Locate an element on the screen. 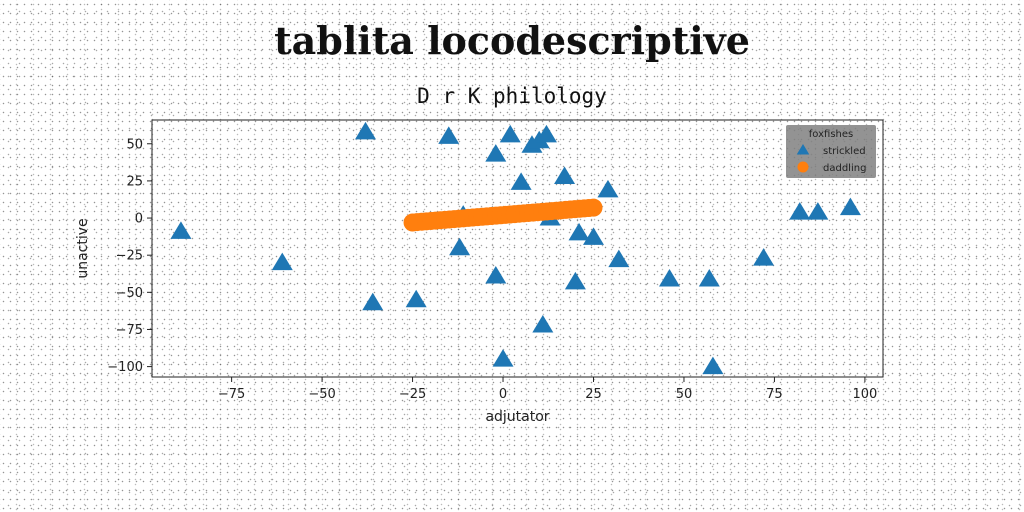 The height and width of the screenshot is (512, 1024). legend: foxfishes strickled daddling is located at coordinates (831, 151).